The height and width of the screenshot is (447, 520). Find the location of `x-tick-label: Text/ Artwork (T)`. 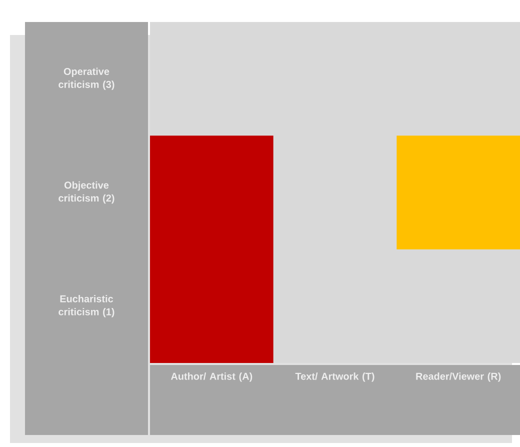

x-tick-label: Text/ Artwork (T) is located at coordinates (334, 377).